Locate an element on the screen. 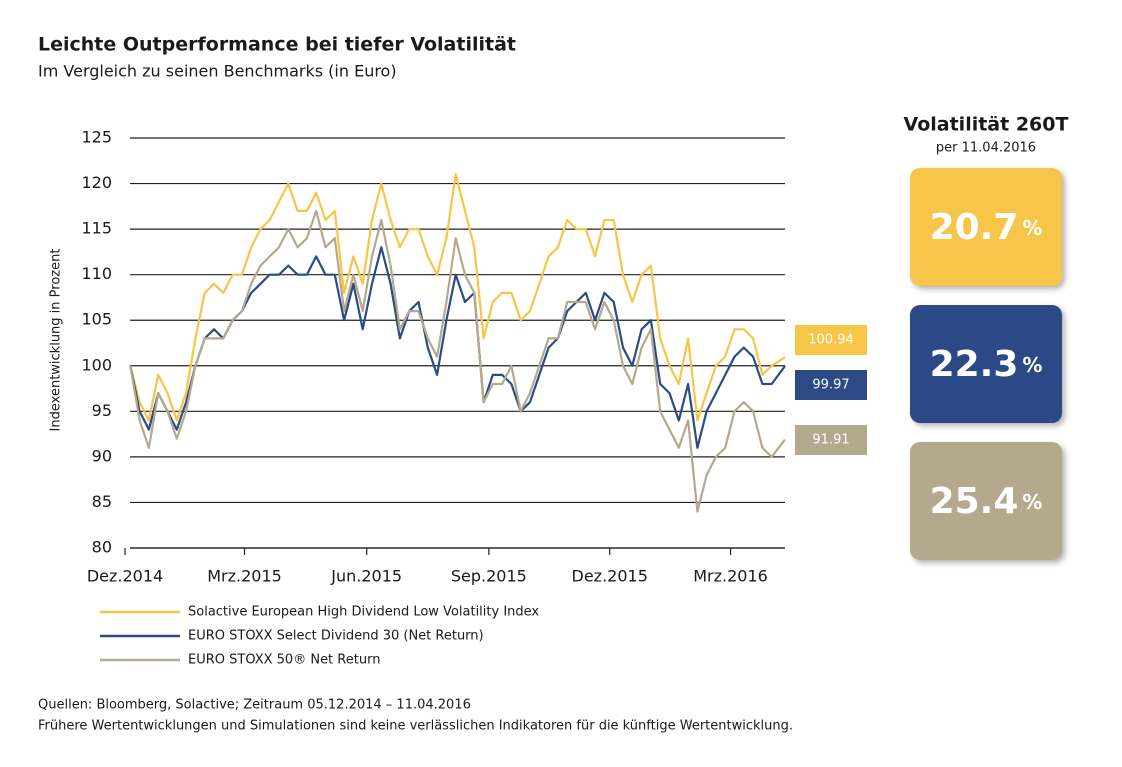 This screenshot has height=767, width=1122. end-label: 91.91 is located at coordinates (830, 440).